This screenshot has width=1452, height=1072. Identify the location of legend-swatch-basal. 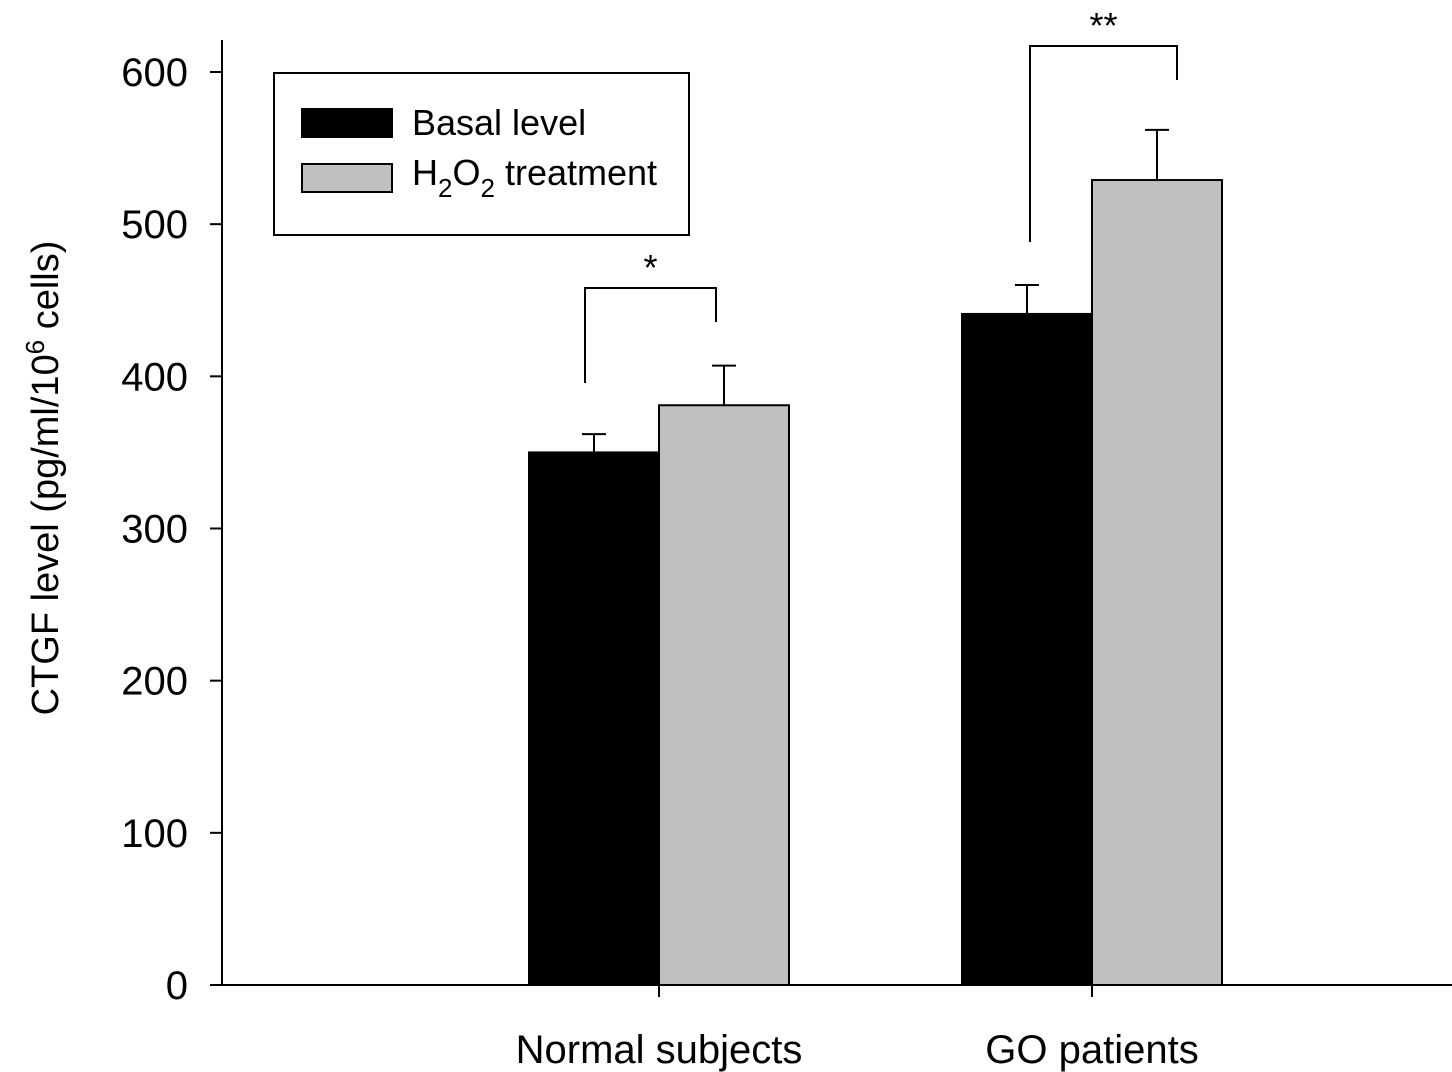
(347, 123).